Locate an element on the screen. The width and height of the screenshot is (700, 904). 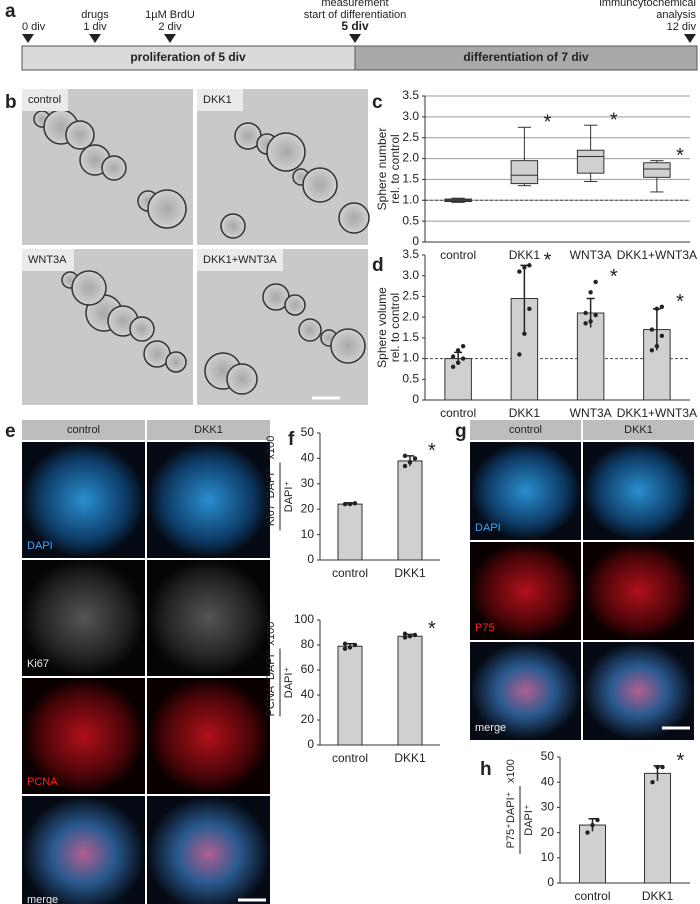
y-tick-label: 30 is located at coordinates (308, 483).